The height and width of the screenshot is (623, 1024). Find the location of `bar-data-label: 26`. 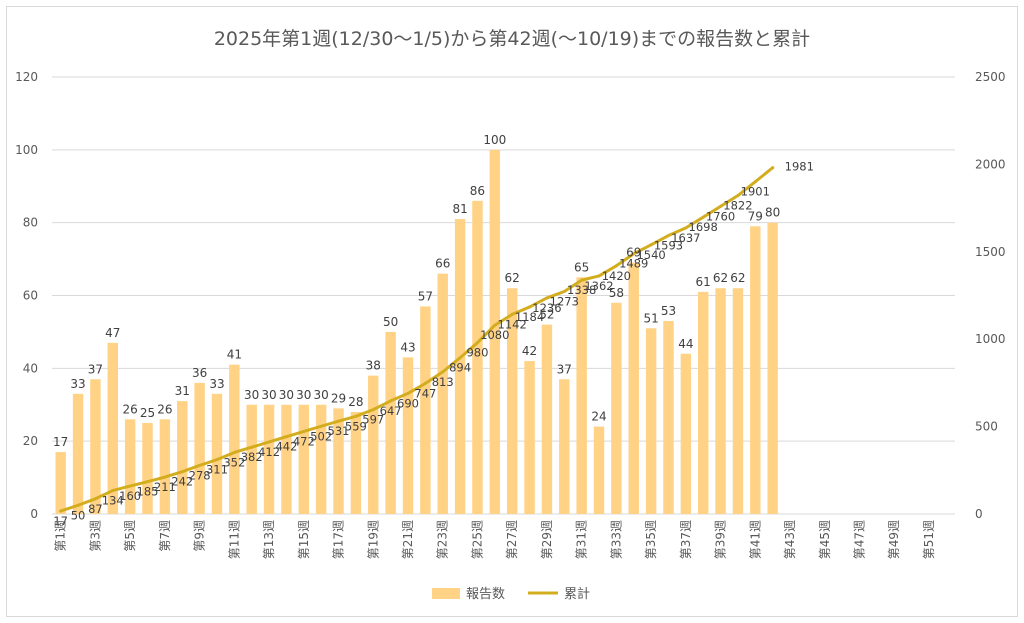

bar-data-label: 26 is located at coordinates (164, 409).